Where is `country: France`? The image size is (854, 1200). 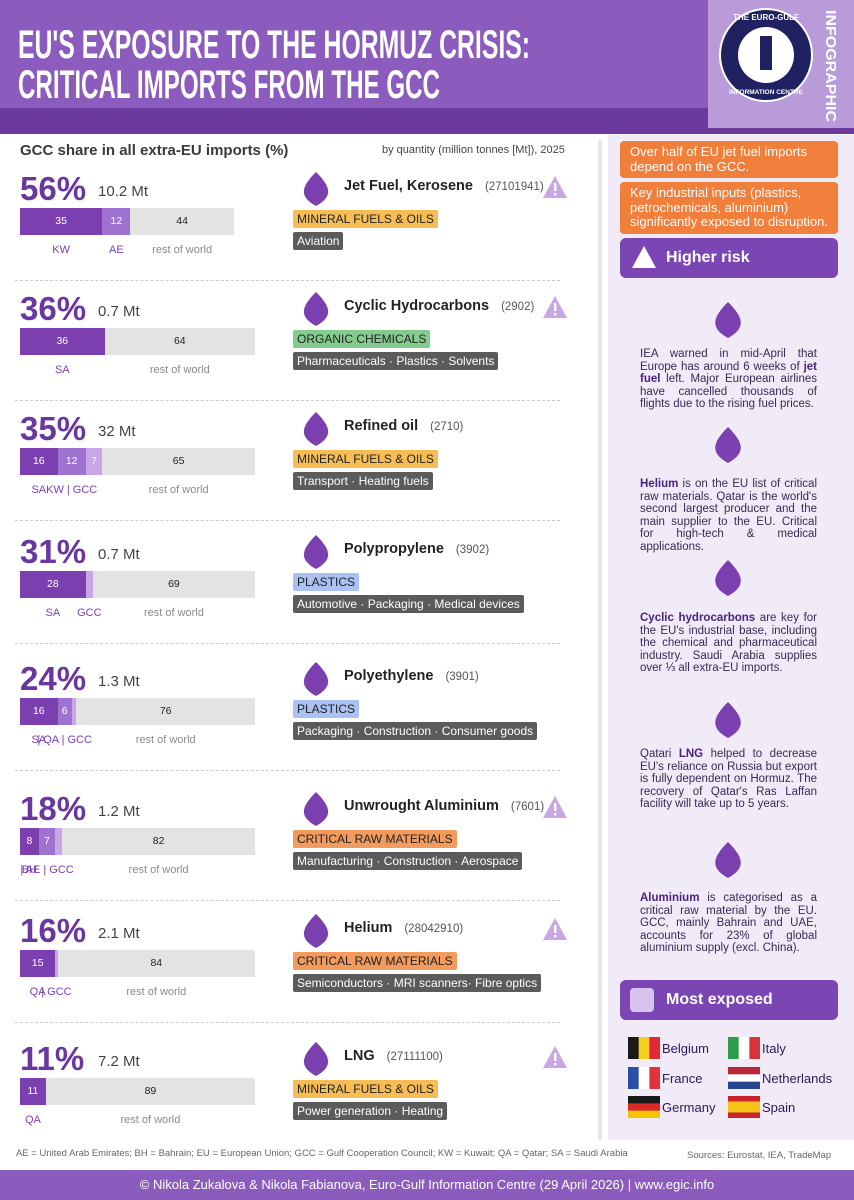
country: France is located at coordinates (682, 1078).